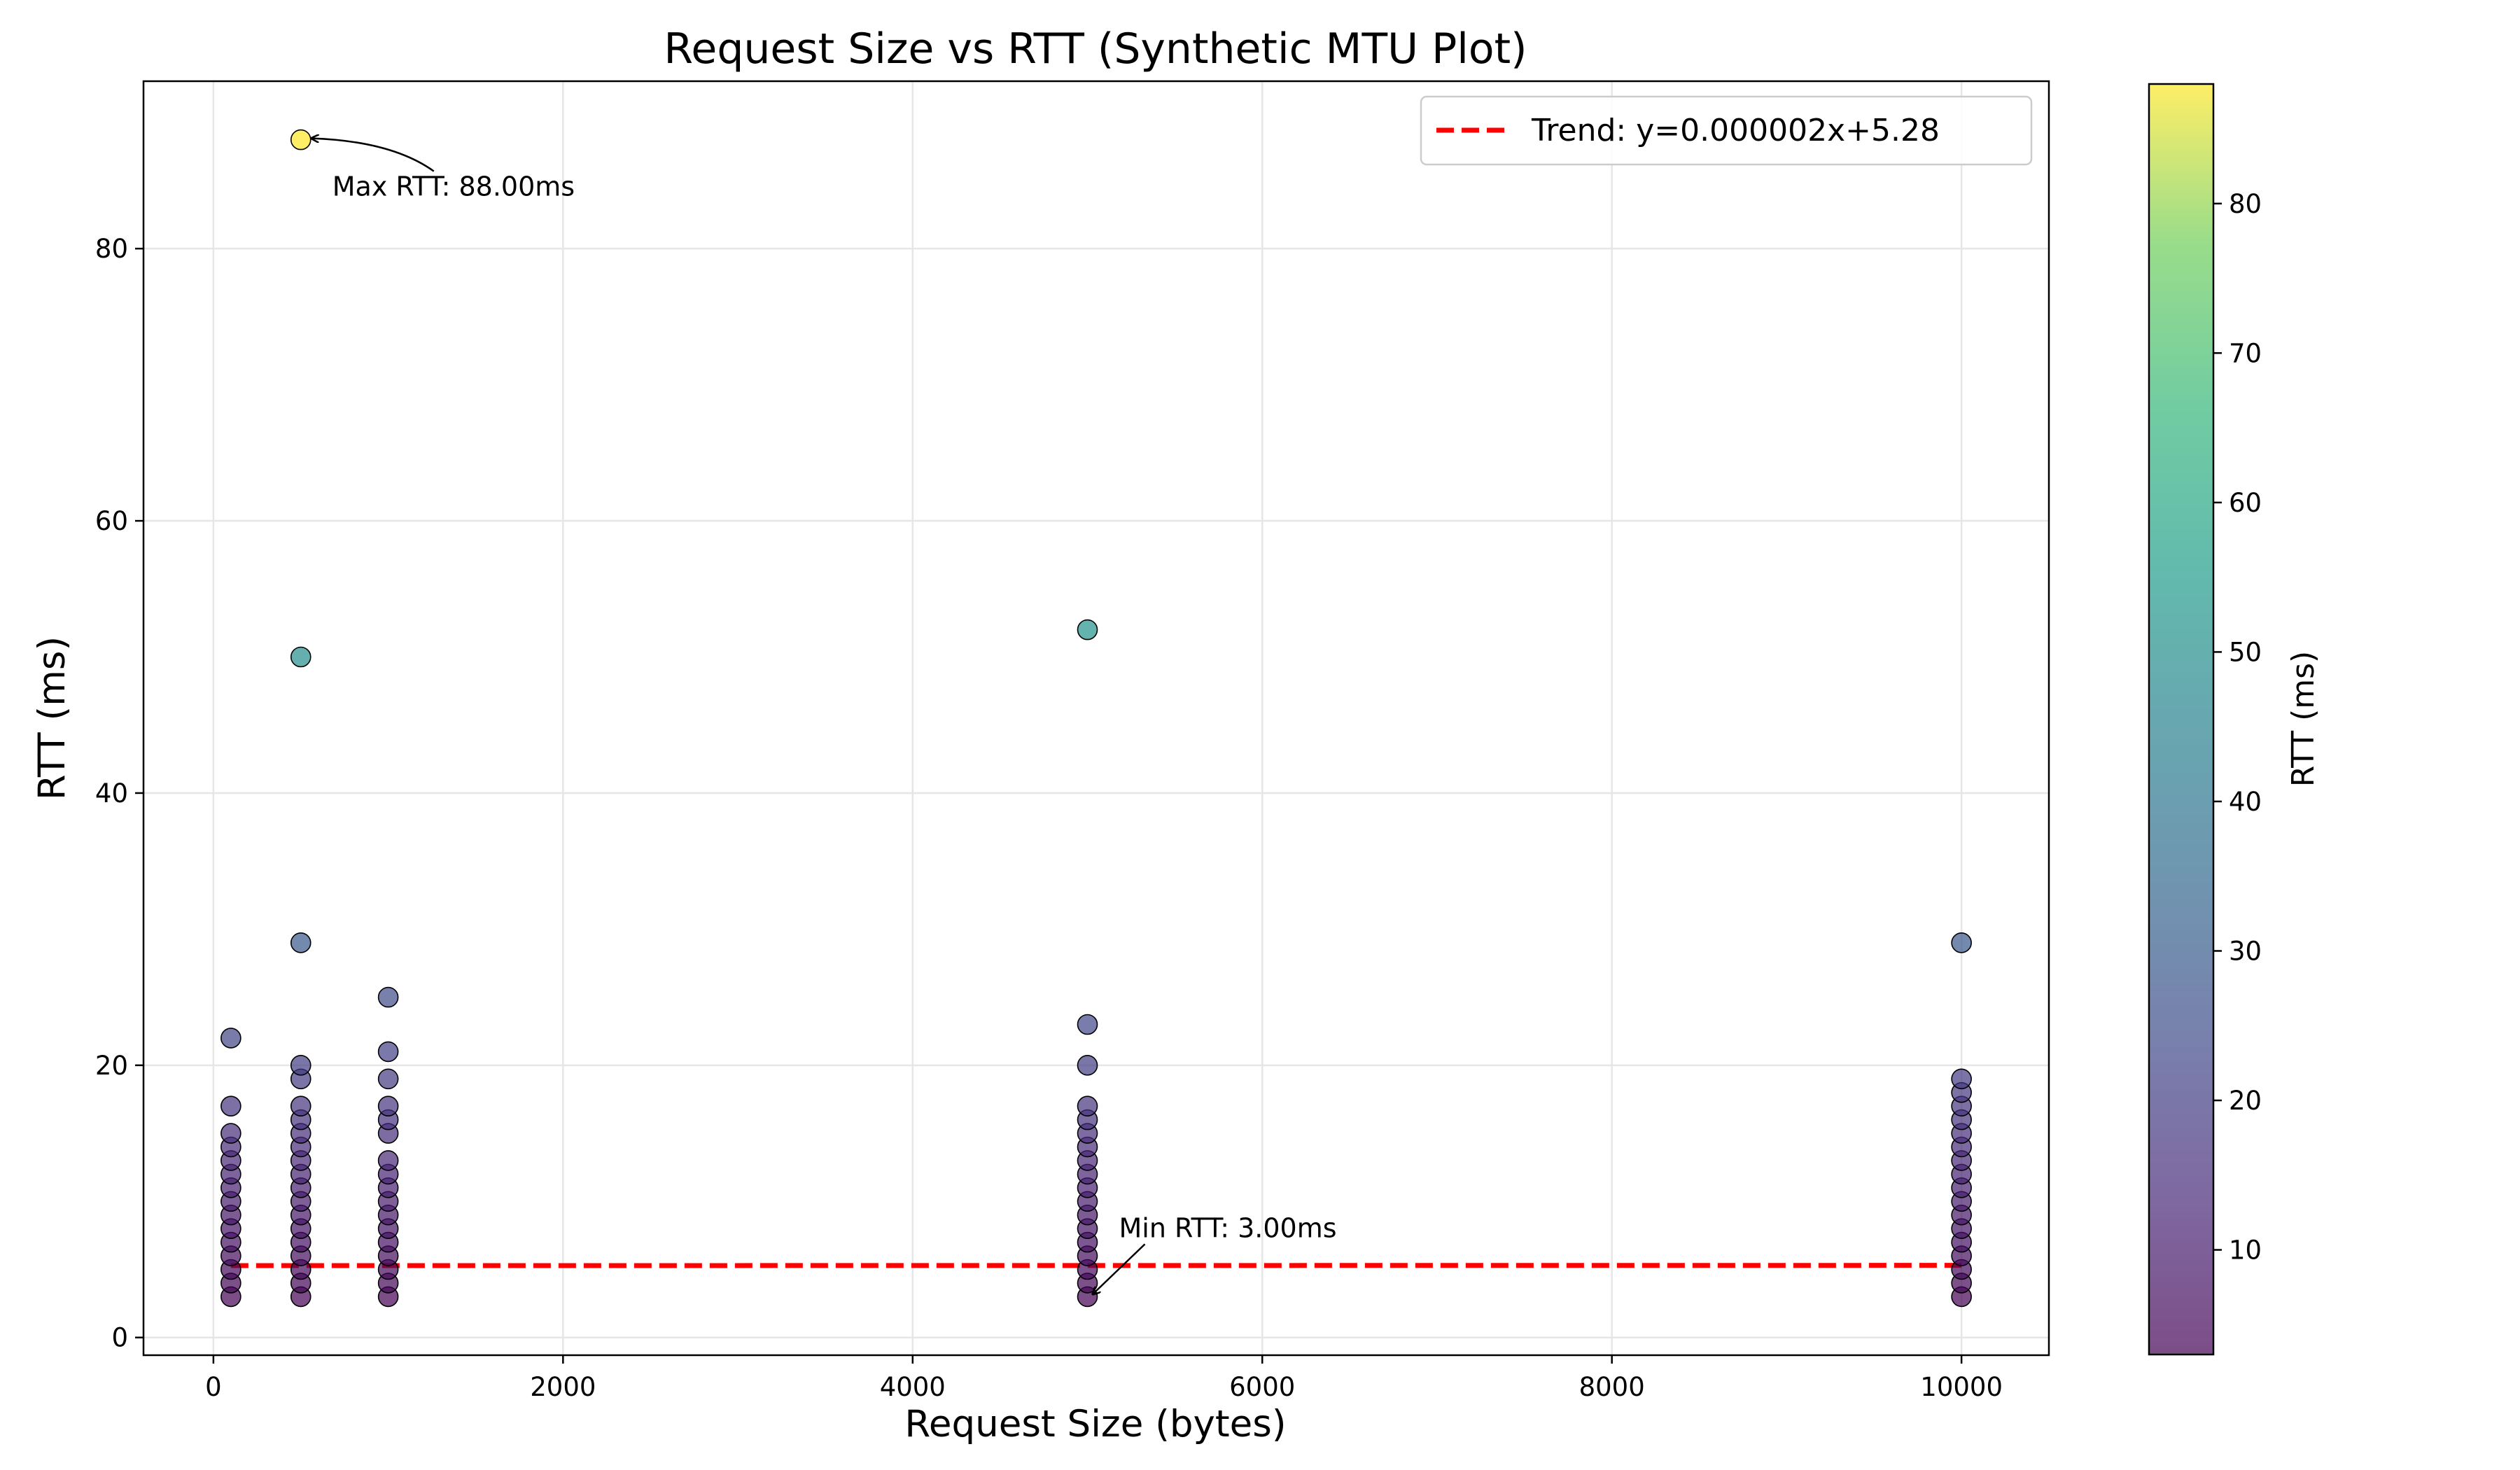  Describe the element at coordinates (373, 155) in the screenshot. I see `max-annotation-arrow` at that location.